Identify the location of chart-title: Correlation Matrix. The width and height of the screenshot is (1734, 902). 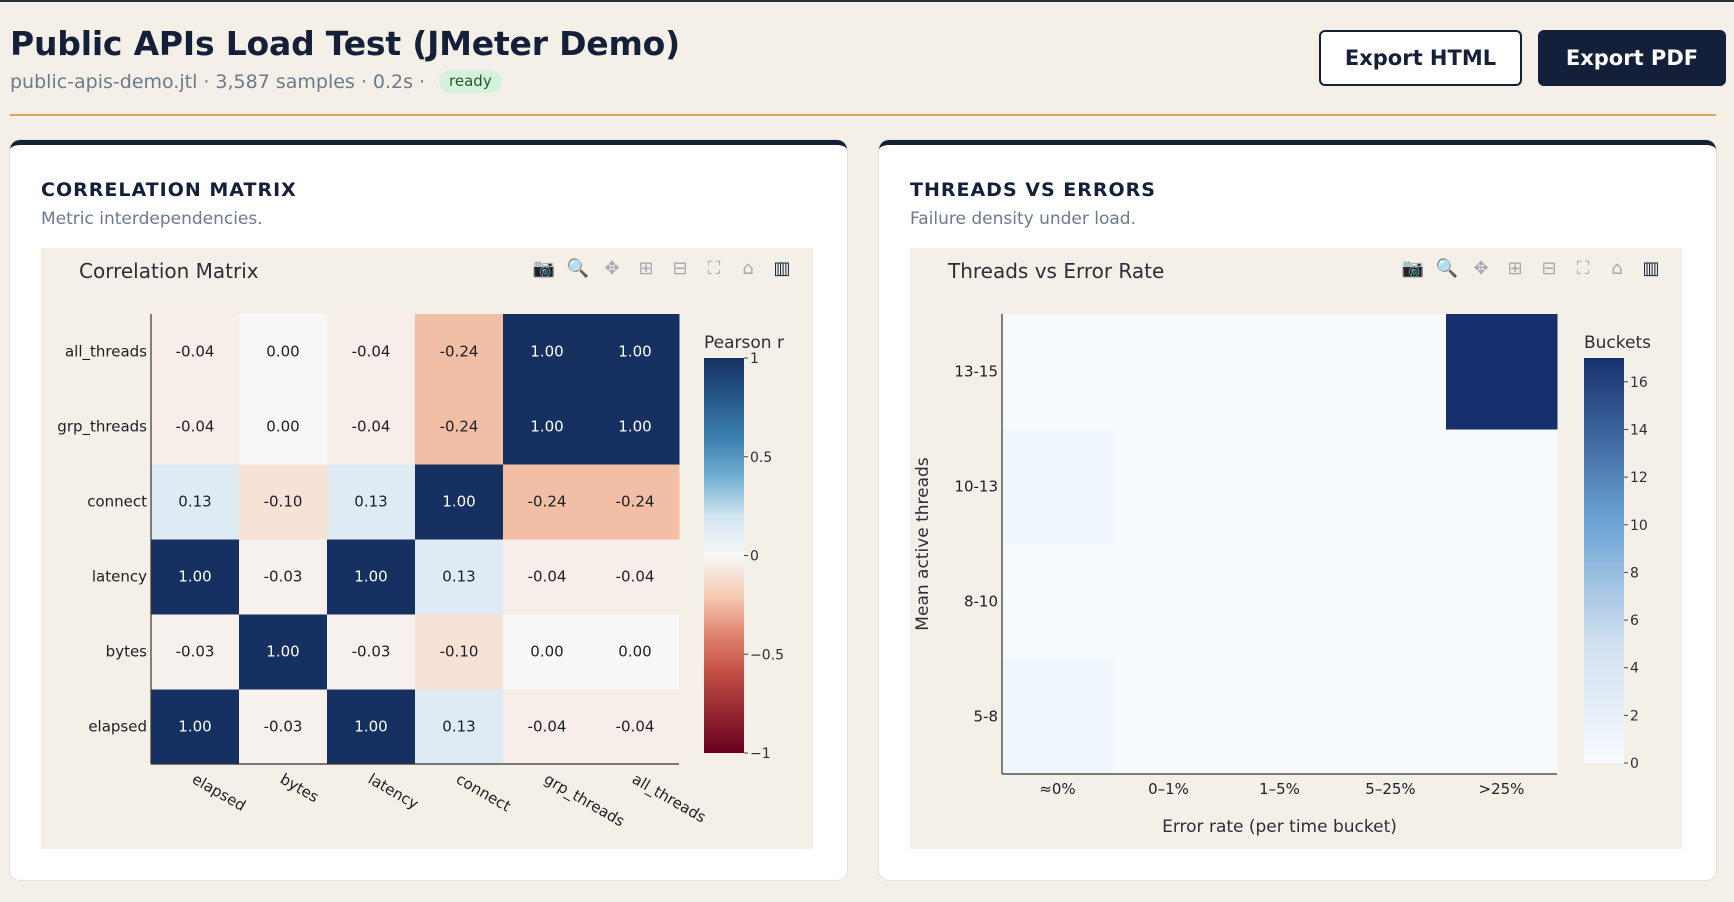
(169, 271).